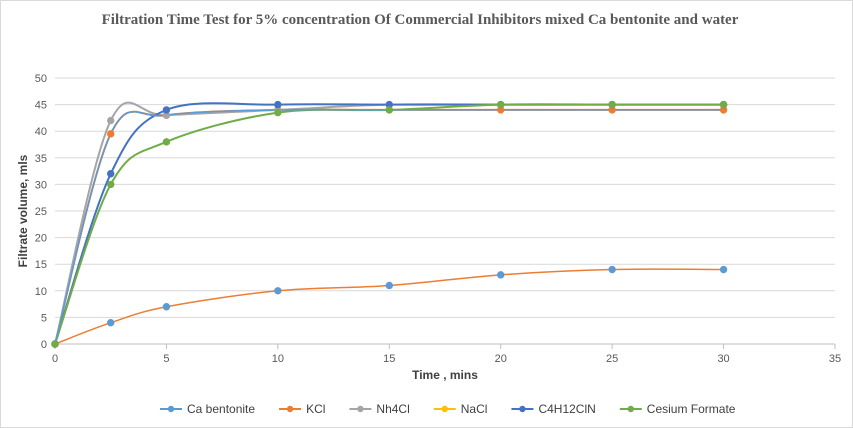 The height and width of the screenshot is (428, 853). Describe the element at coordinates (41, 79) in the screenshot. I see `y-tick-label: 50` at that location.